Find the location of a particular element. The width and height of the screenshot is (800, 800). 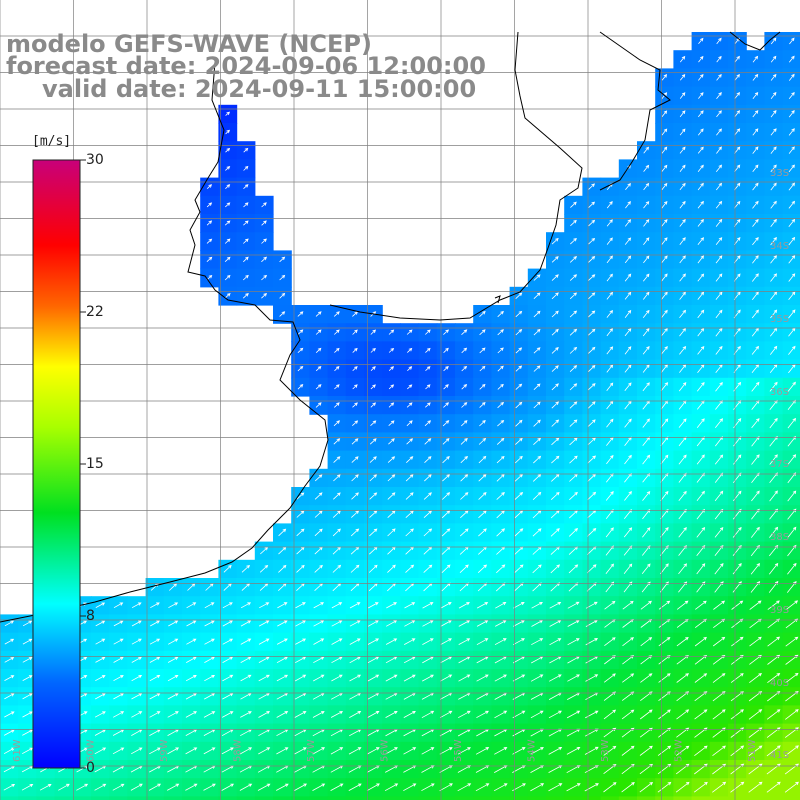

lat-label: 40S is located at coordinates (779, 683).